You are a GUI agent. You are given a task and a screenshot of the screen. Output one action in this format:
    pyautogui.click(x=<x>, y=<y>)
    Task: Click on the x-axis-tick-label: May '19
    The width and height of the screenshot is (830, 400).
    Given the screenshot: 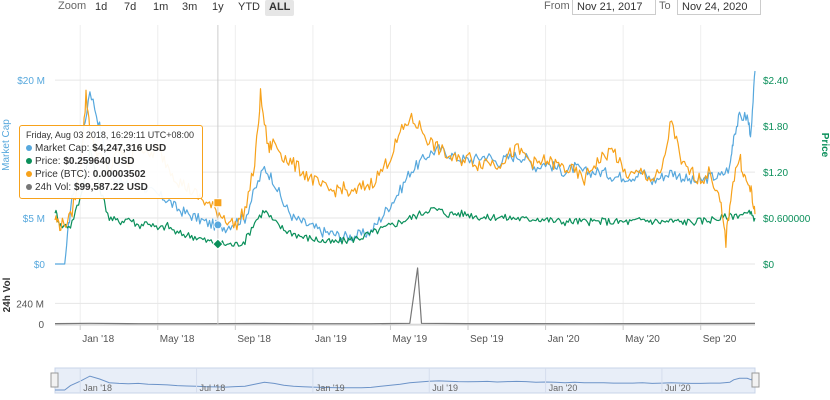 What is the action you would take?
    pyautogui.click(x=409, y=339)
    